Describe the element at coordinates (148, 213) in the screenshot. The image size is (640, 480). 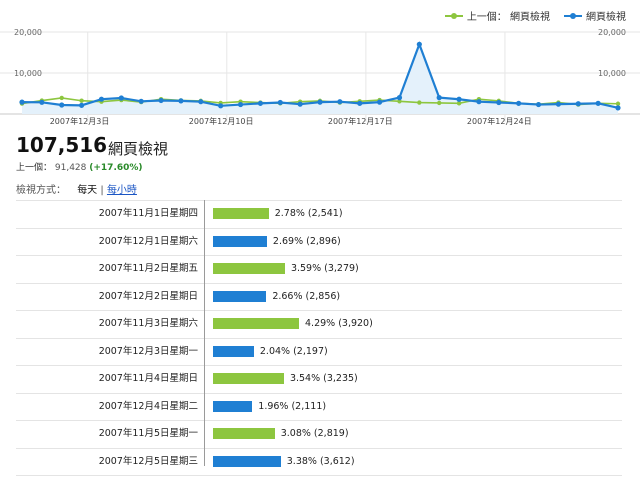
I see `row-date: 2007年11月1日星期四` at that location.